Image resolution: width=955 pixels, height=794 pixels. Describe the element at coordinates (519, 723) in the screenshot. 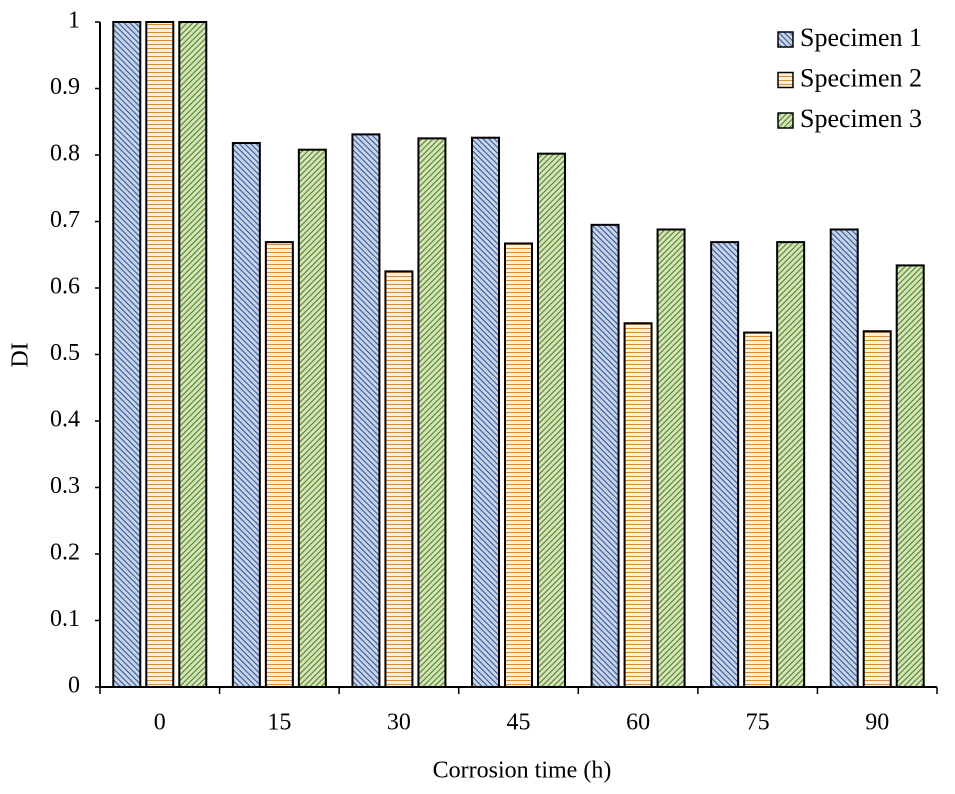

I see `x-tick-label: 45` at that location.